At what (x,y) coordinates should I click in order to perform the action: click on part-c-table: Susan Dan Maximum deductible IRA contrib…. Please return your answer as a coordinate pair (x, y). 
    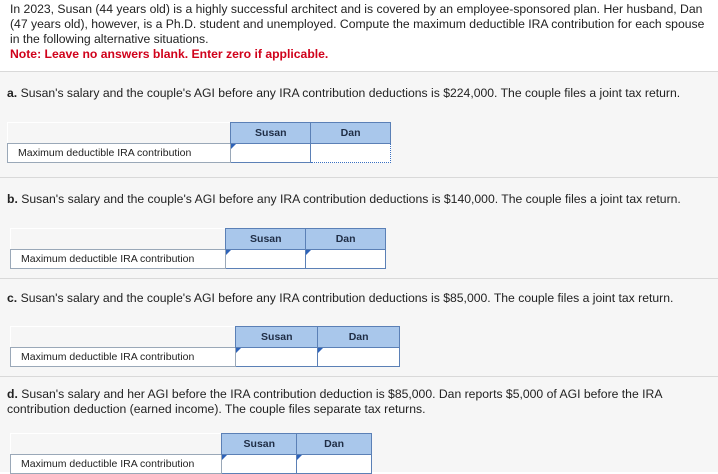
    Looking at the image, I should click on (204, 346).